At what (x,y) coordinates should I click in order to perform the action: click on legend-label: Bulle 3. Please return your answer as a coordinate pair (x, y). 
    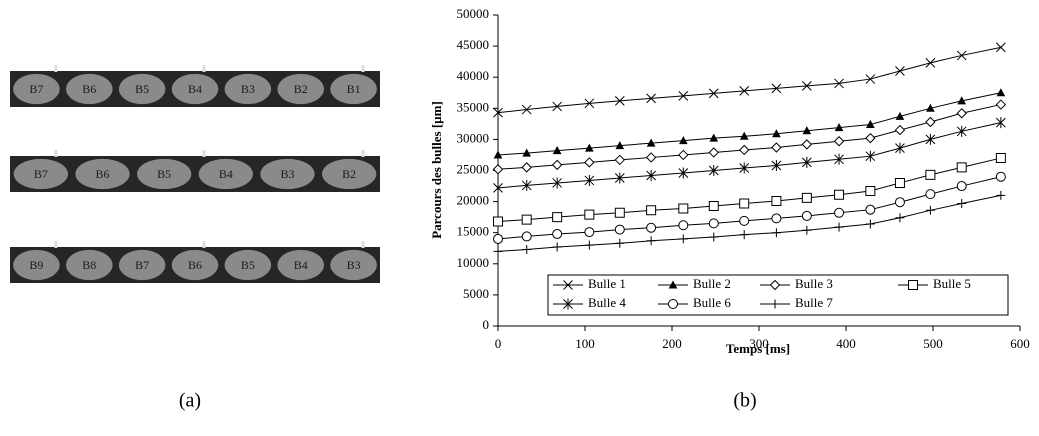
    Looking at the image, I should click on (814, 283).